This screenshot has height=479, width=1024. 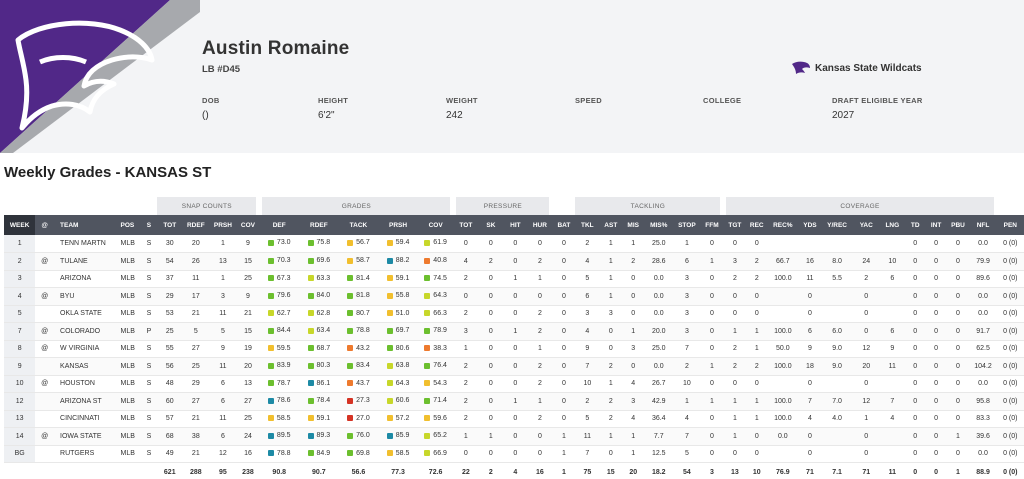 I want to click on column-header: NFL, so click(x=983, y=225).